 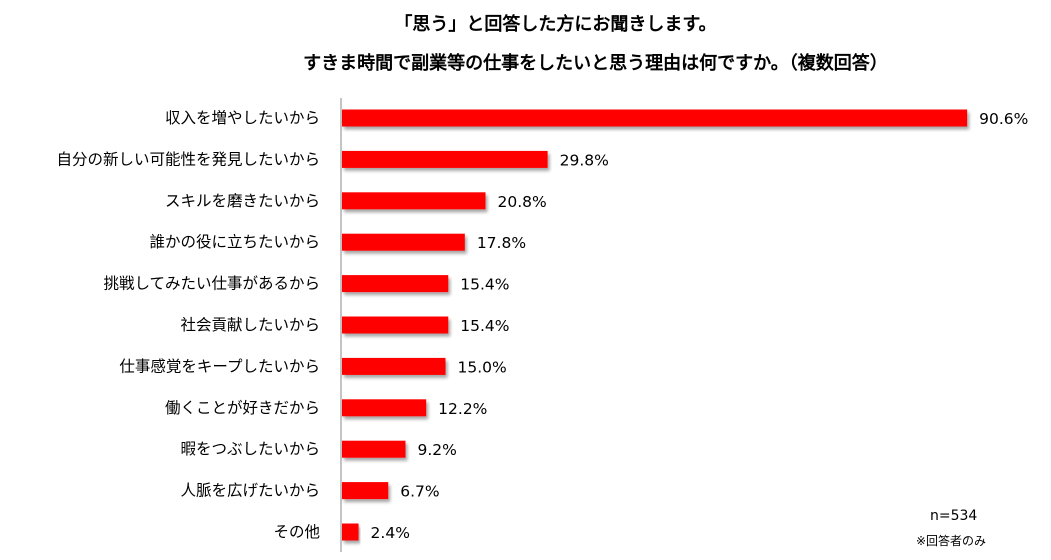 I want to click on category-label-5: 社会貢献したいから, so click(x=250, y=325).